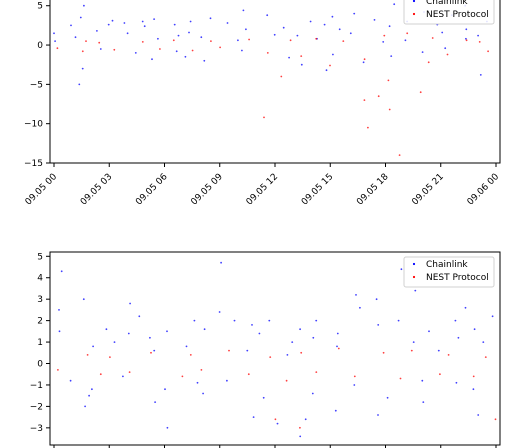 This screenshot has height=448, width=523. Describe the element at coordinates (40, 300) in the screenshot. I see `y-tick-label: 3` at that location.